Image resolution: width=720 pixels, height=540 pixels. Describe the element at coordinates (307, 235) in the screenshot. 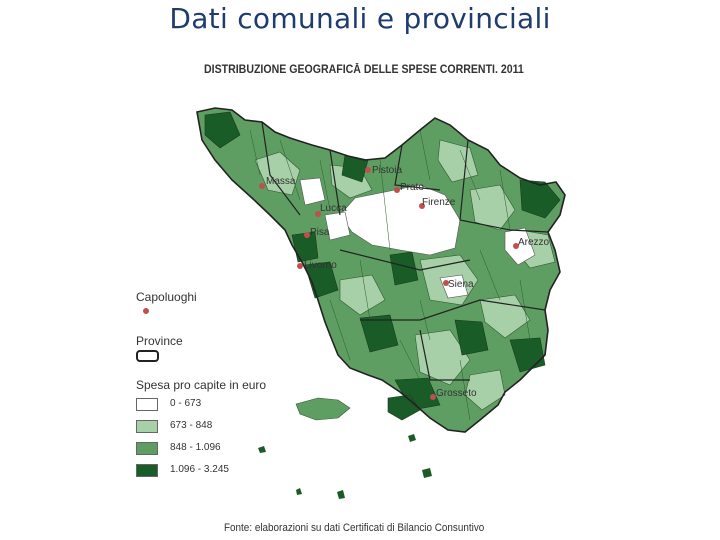

I see `city-dot-pisa` at that location.